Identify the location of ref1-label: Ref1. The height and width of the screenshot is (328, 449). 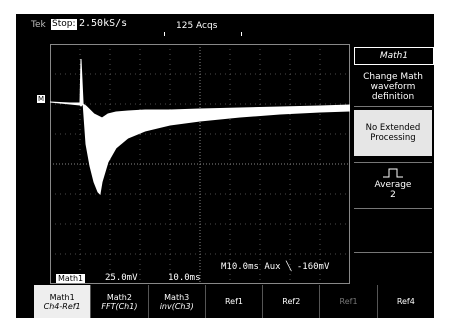
(233, 301).